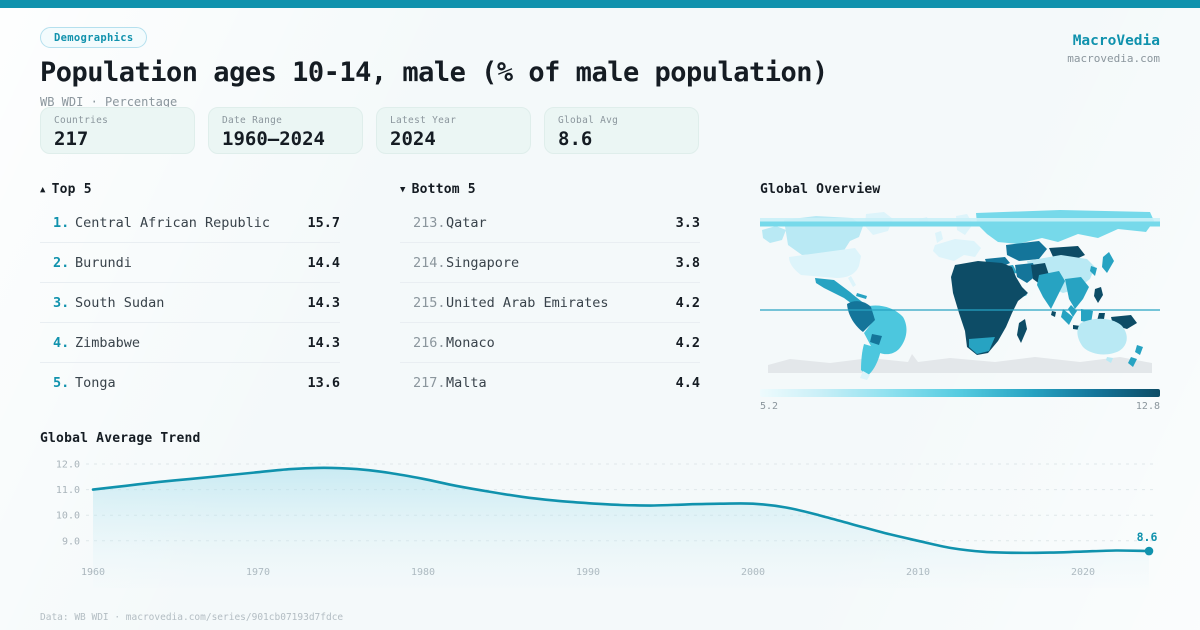  What do you see at coordinates (273, 139) in the screenshot?
I see `stat-value: 1960—2024` at bounding box center [273, 139].